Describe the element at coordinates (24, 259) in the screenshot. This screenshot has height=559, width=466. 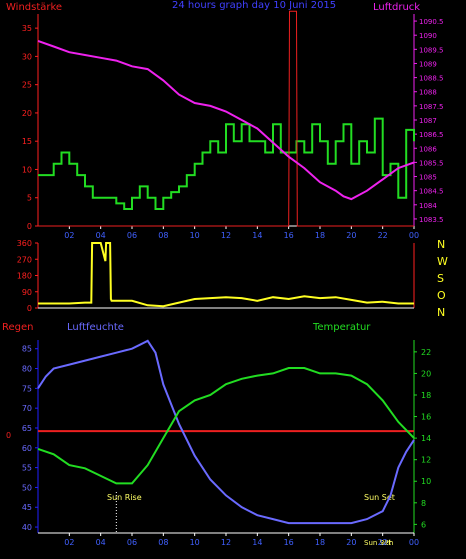
I see `direction-tick-label: 270` at that location.